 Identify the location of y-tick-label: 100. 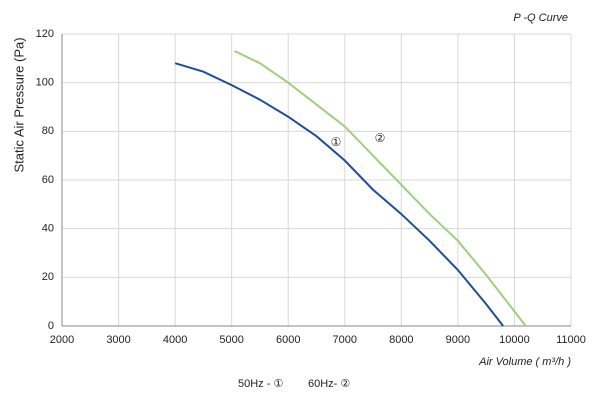
(45, 83).